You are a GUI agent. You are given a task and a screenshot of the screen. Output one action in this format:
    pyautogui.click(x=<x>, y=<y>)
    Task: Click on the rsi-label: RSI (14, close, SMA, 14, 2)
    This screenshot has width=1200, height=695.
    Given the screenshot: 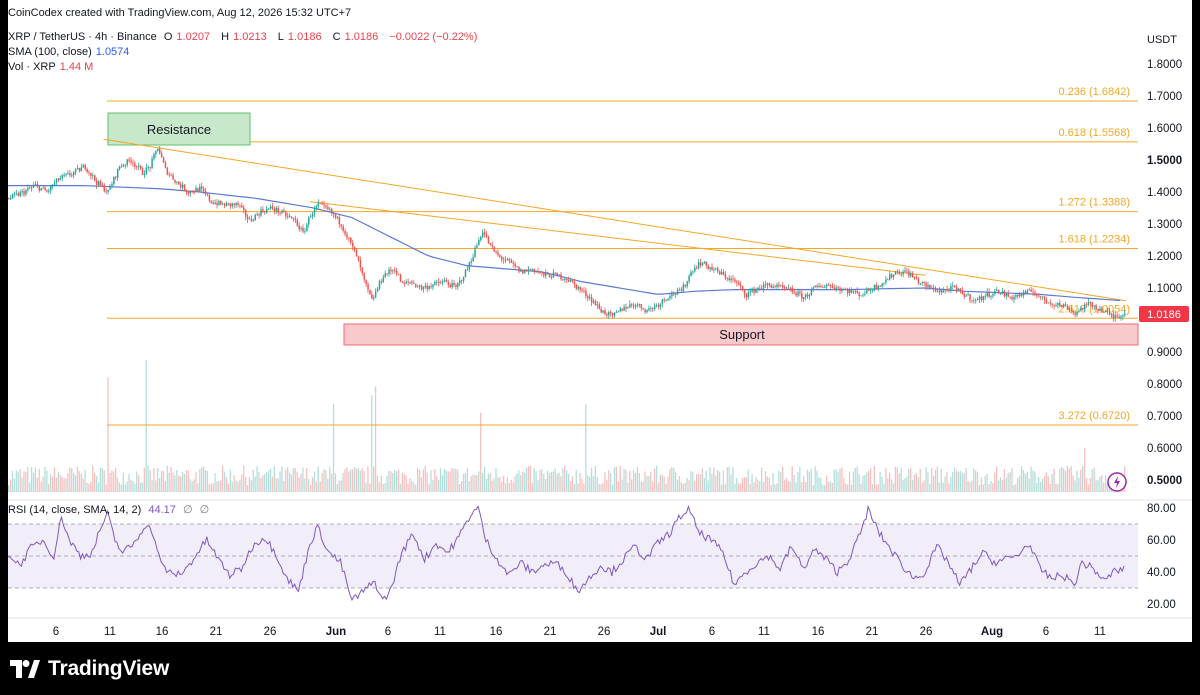 What is the action you would take?
    pyautogui.click(x=75, y=510)
    